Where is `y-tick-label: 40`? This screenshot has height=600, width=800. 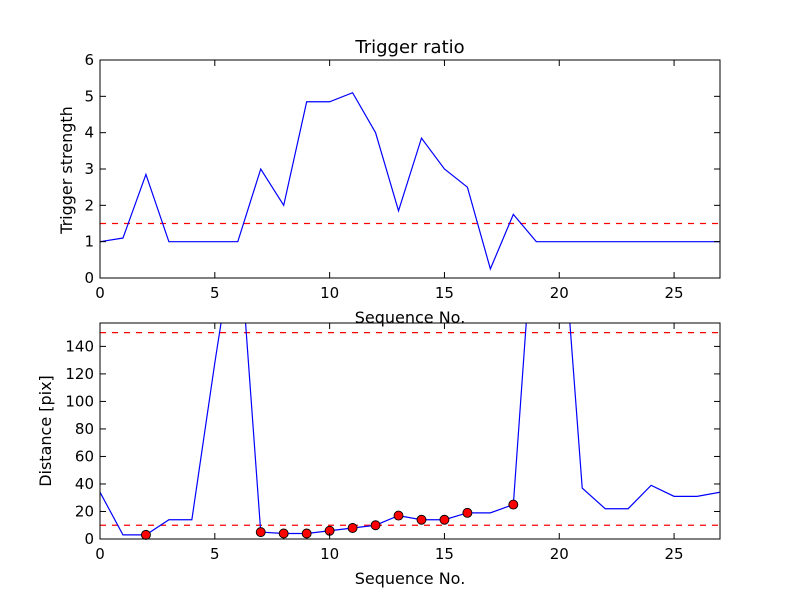
y-tick-label: 40 is located at coordinates (84, 484).